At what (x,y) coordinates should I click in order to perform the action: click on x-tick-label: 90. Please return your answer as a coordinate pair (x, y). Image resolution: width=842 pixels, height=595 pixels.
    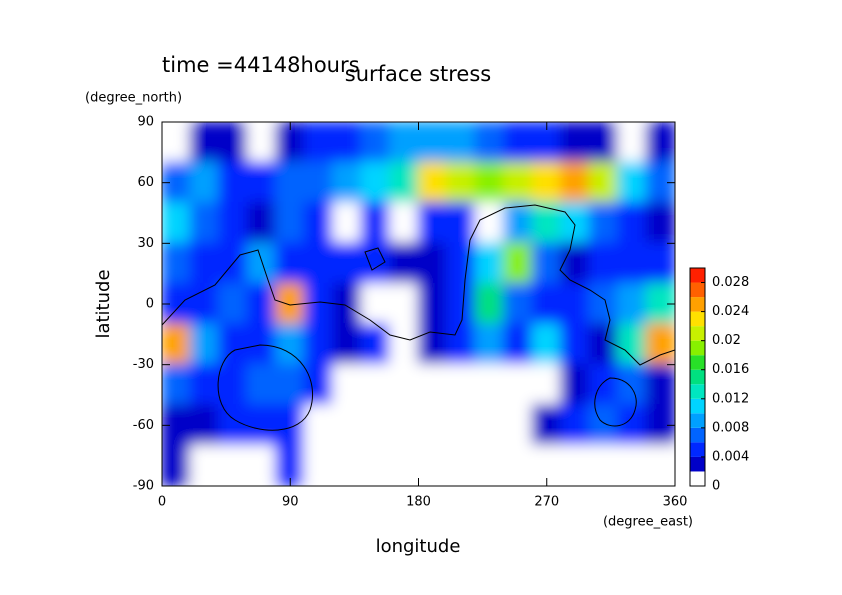
    Looking at the image, I should click on (290, 502).